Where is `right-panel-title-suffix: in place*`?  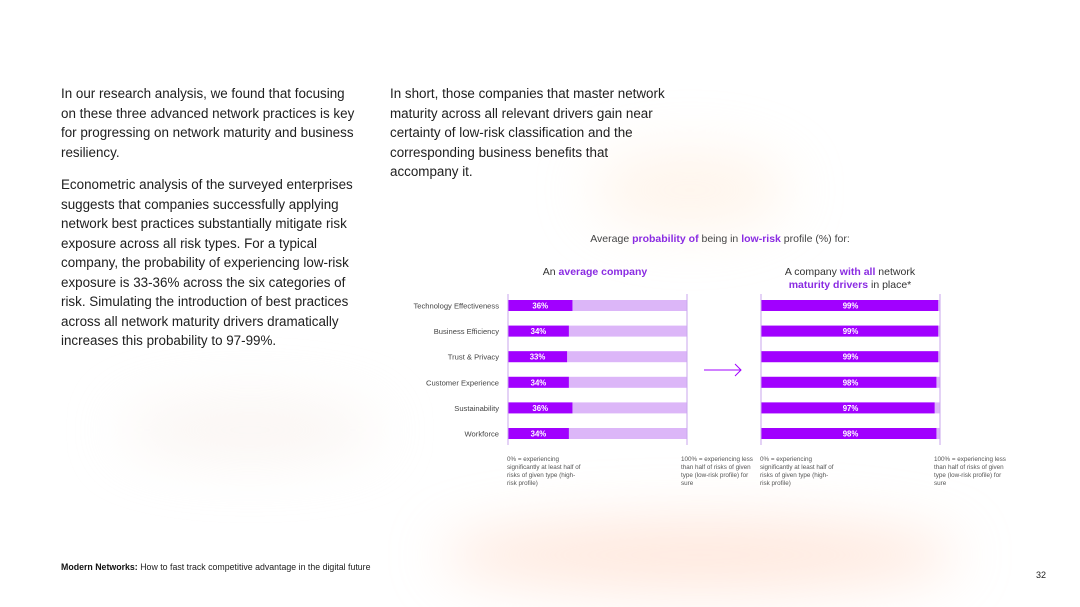
right-panel-title-suffix: in place* is located at coordinates (890, 285).